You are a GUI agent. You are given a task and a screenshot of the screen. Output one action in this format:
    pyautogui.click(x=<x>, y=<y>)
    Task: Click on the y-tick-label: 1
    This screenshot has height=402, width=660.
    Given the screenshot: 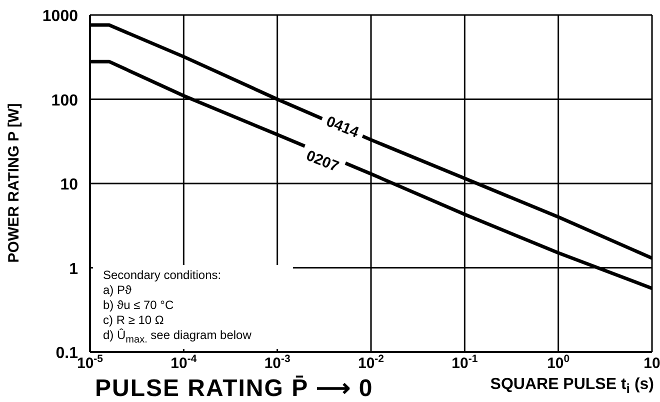 What is the action you would take?
    pyautogui.click(x=73, y=269)
    